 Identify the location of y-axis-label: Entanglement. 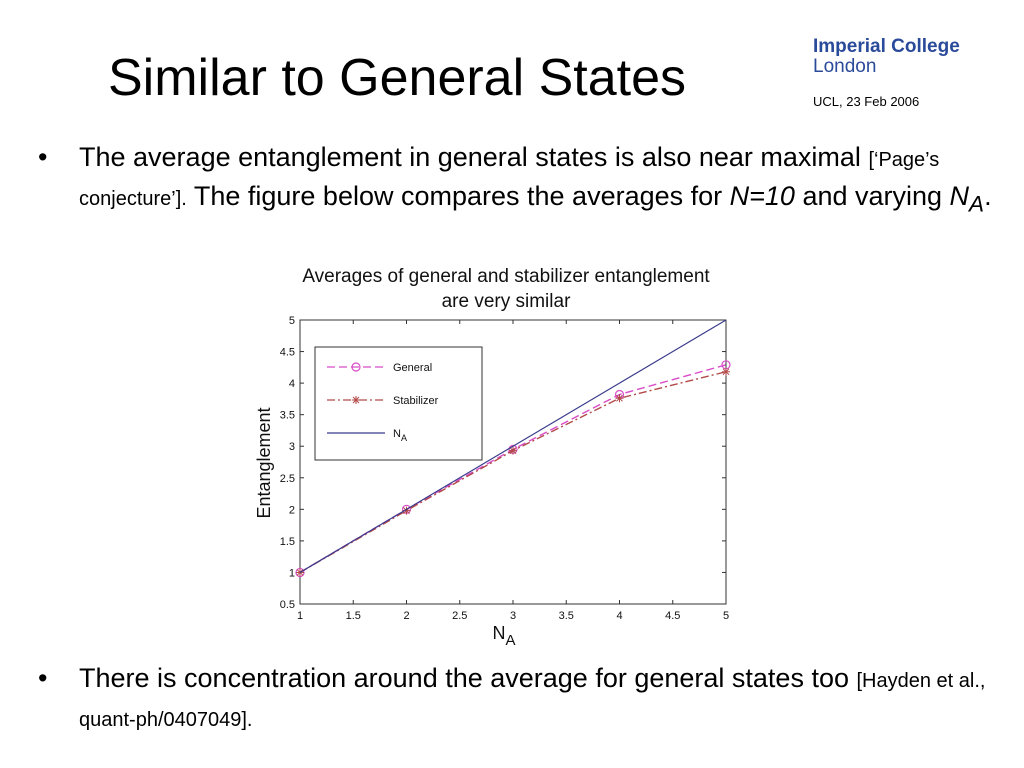
(264, 462).